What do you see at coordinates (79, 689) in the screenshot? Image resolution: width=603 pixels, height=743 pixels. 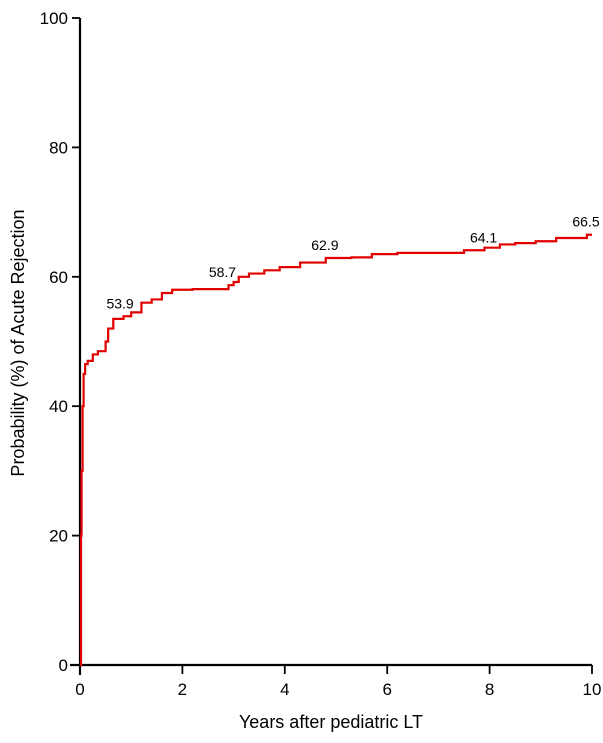 I see `x-tick-label: 0` at bounding box center [79, 689].